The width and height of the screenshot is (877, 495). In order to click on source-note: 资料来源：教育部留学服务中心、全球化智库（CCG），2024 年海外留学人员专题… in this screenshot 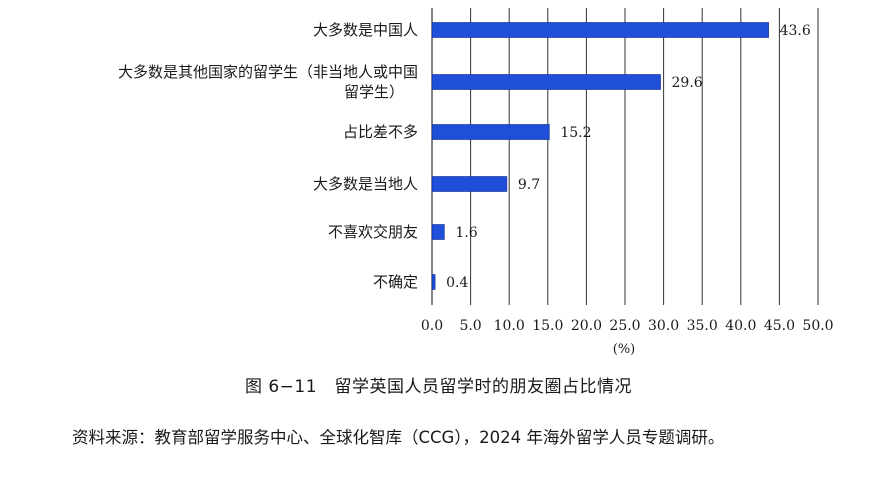, I will do `click(398, 437)`.